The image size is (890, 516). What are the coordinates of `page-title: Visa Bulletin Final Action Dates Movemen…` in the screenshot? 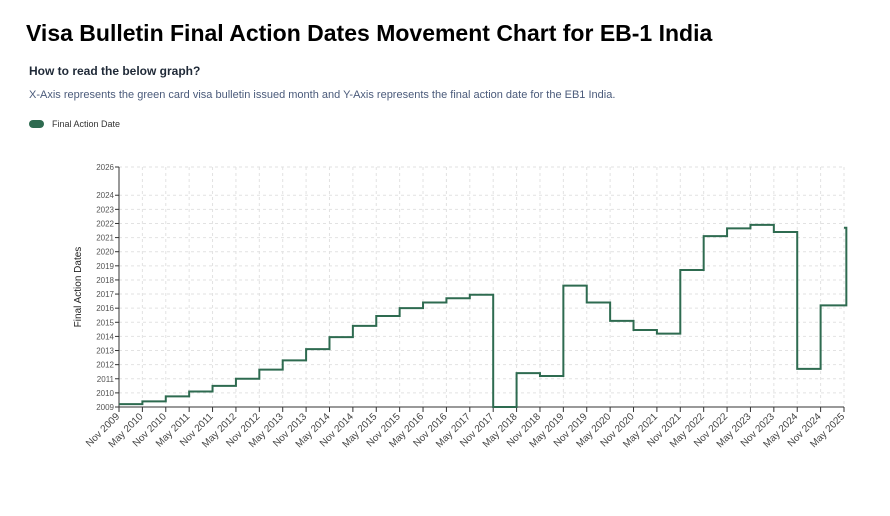 It's located at (369, 33).